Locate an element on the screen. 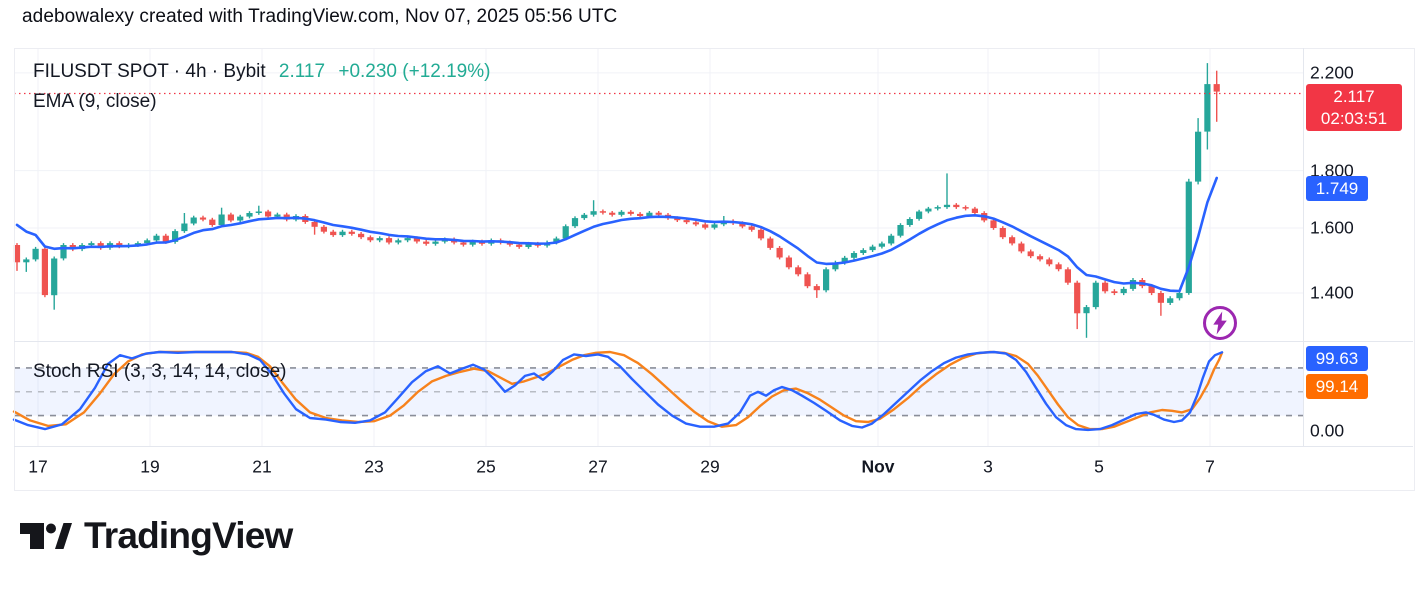  symbol-change: +0.230 (+12.19%) is located at coordinates (414, 71).